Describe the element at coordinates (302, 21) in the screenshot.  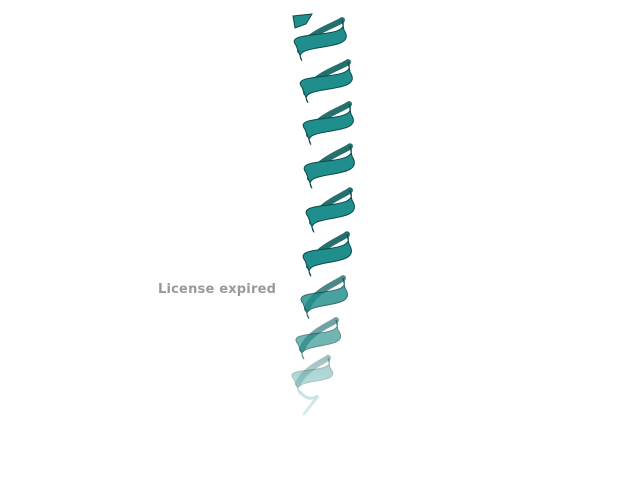
I see `helix-start-stub` at that location.